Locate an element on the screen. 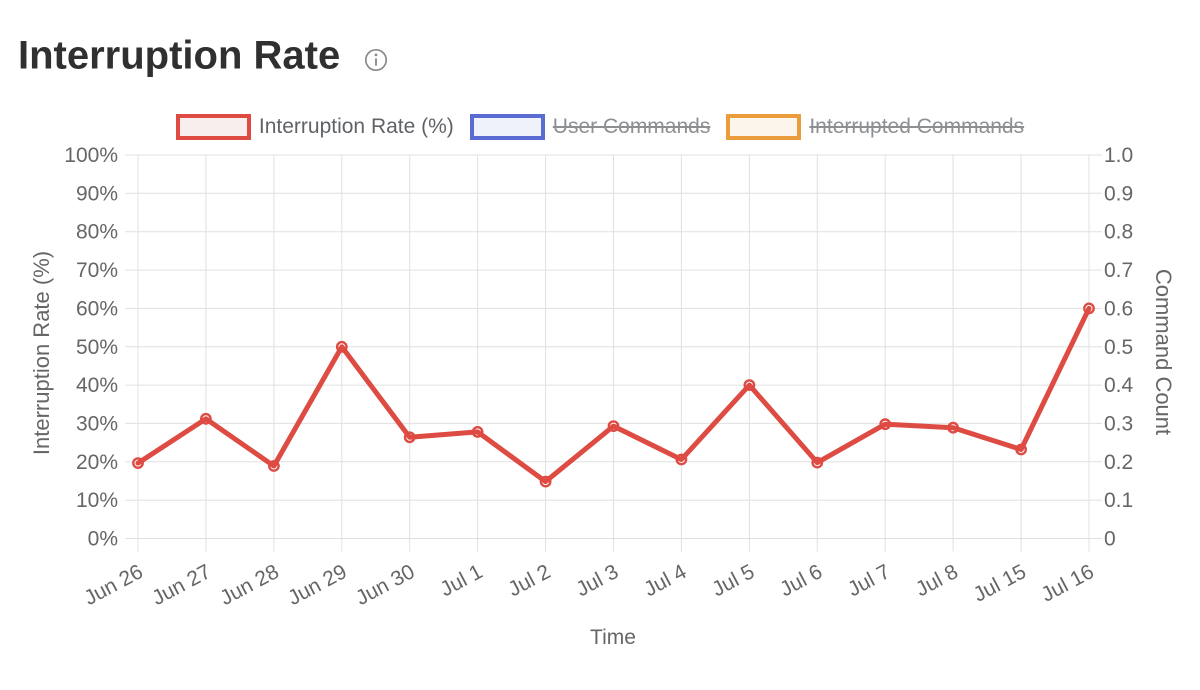  svg-text: Jul 6 is located at coordinates (801, 580).